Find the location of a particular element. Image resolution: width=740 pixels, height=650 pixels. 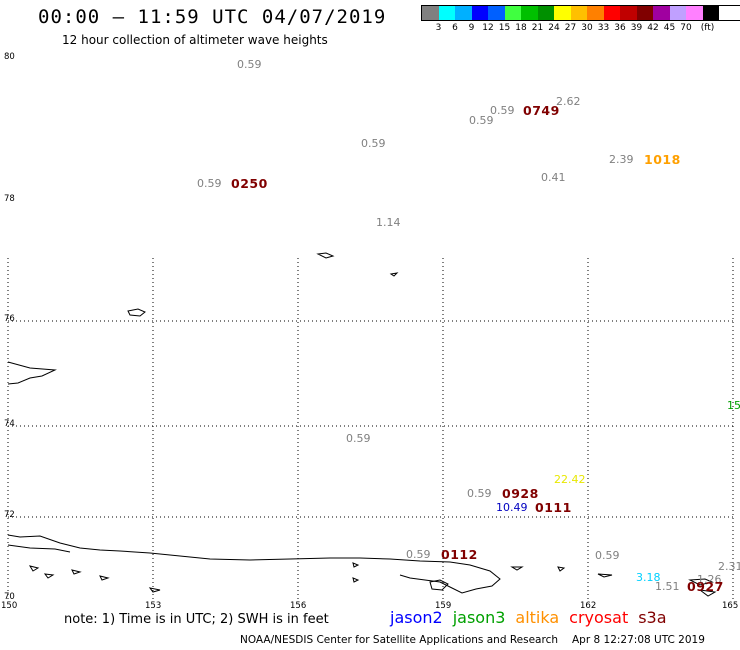

pass-time-label: 0112 is located at coordinates (459, 554).